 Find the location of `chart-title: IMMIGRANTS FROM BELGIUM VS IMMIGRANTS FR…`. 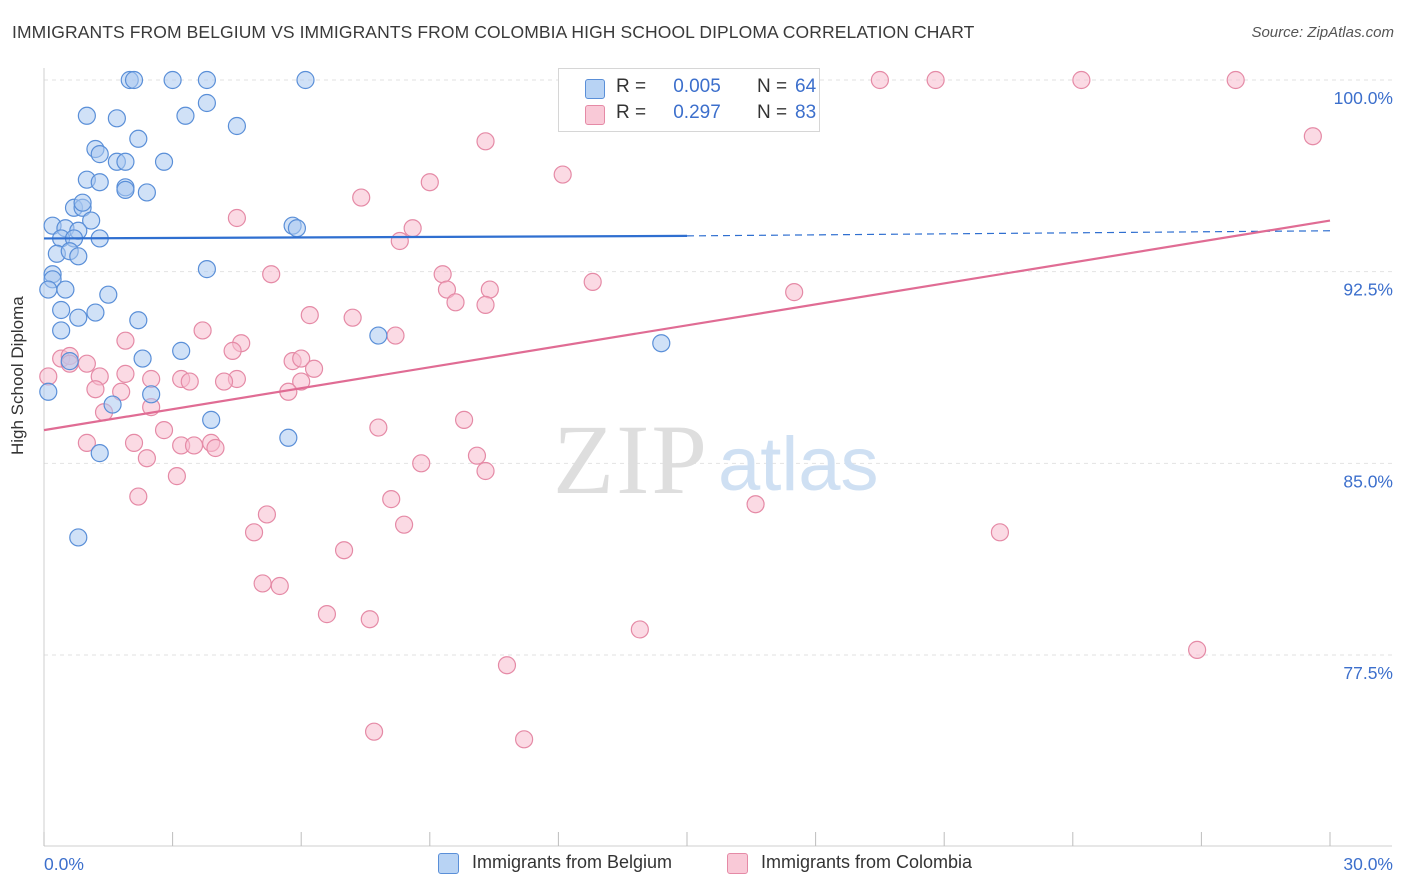

chart-title: IMMIGRANTS FROM BELGIUM VS IMMIGRANTS FR… is located at coordinates (493, 32).